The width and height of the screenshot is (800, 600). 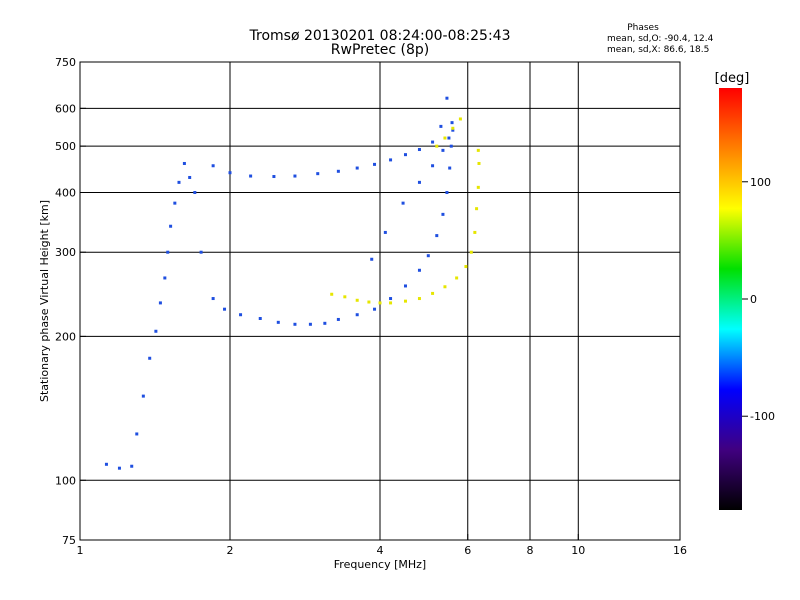 I want to click on y-tick-label: 100, so click(x=65, y=480).